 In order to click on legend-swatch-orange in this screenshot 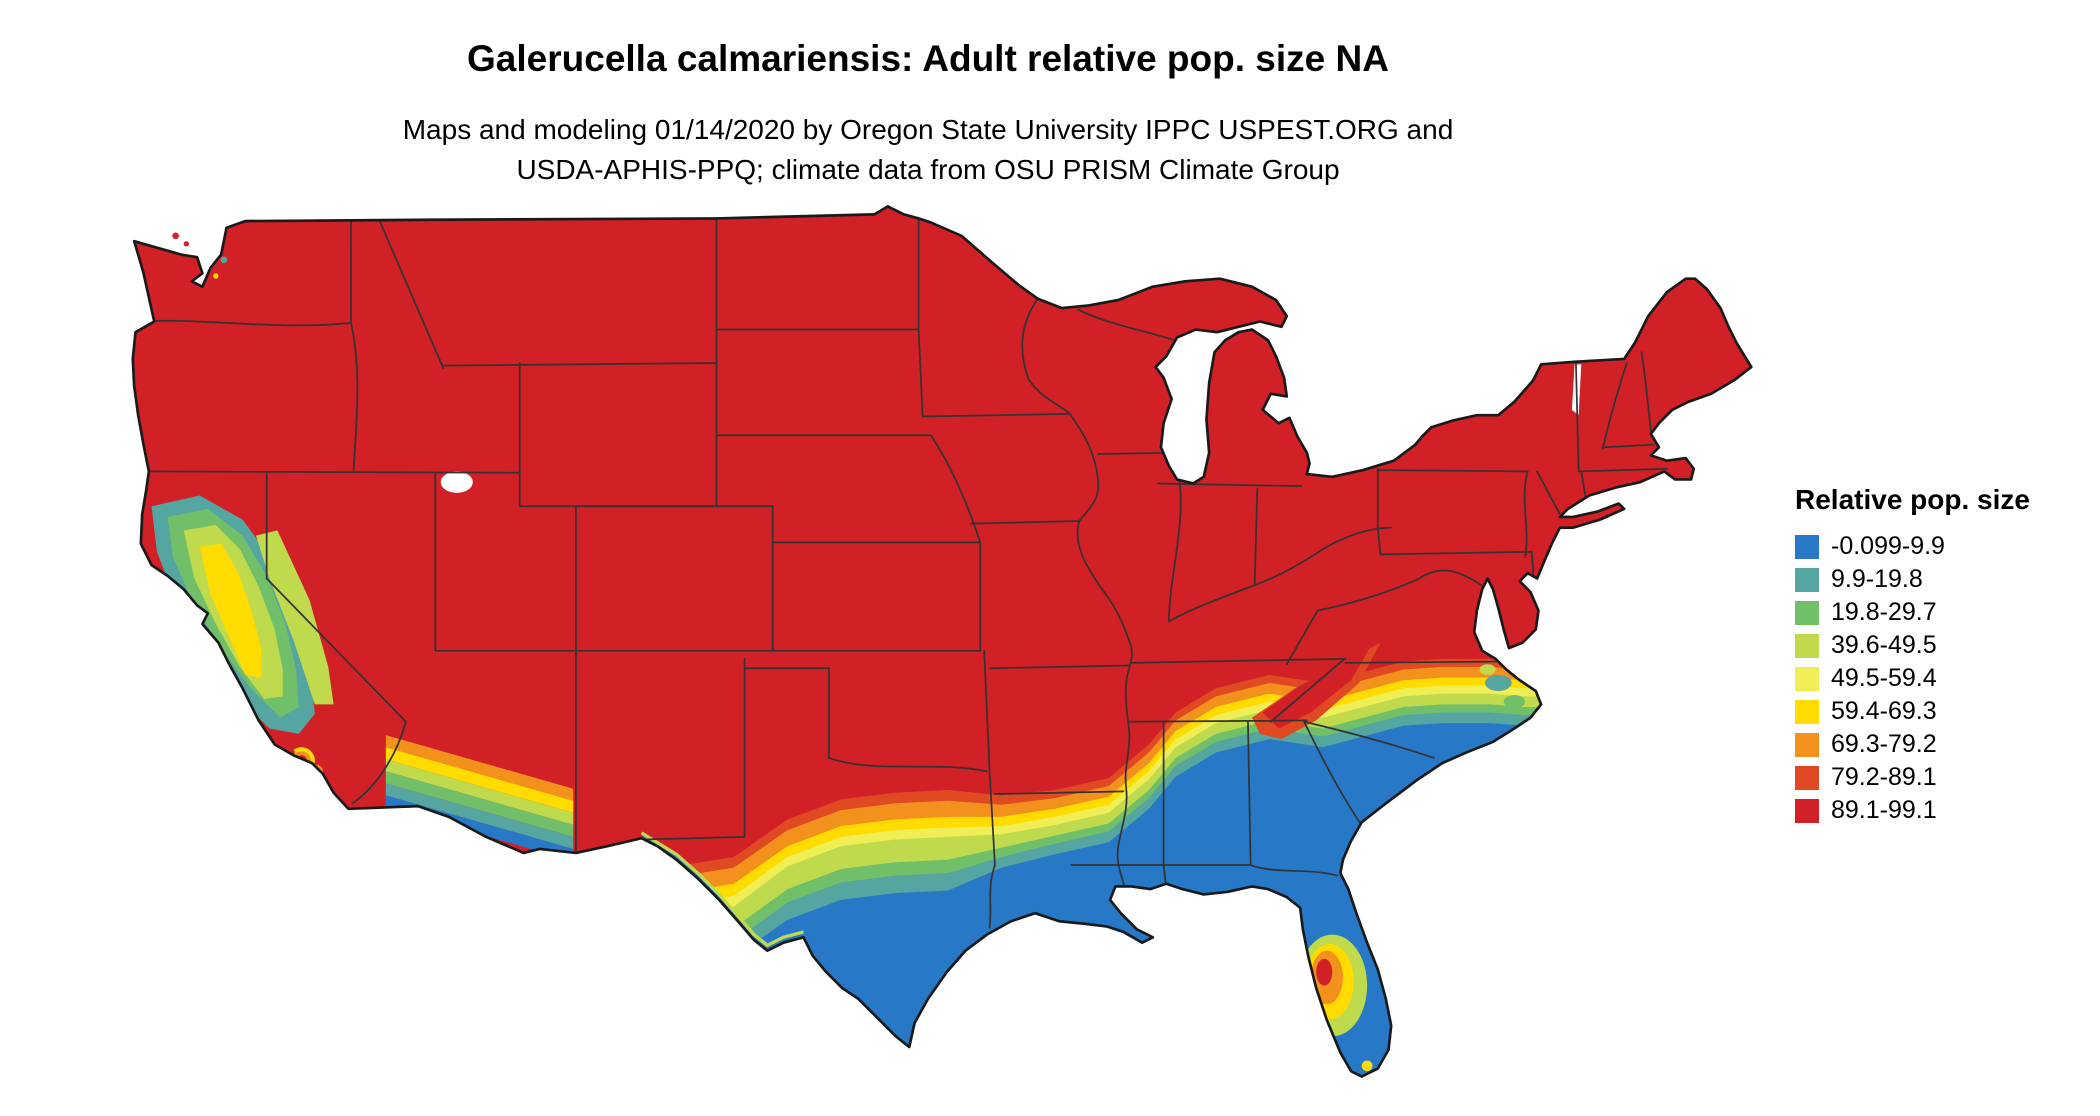, I will do `click(1807, 744)`.